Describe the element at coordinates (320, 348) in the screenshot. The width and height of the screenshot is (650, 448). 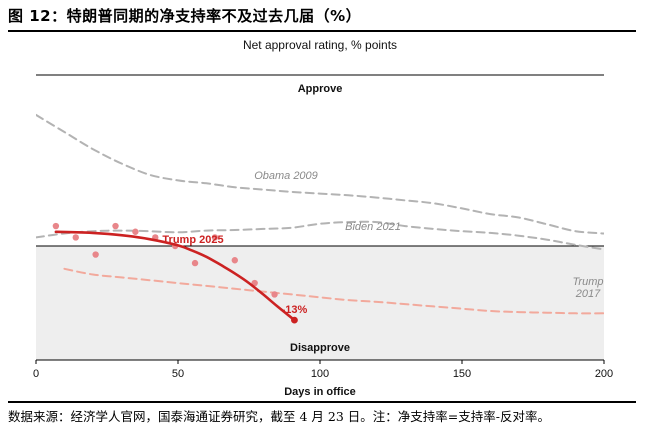
I see `disapprove-zone-label: Disapprove` at that location.